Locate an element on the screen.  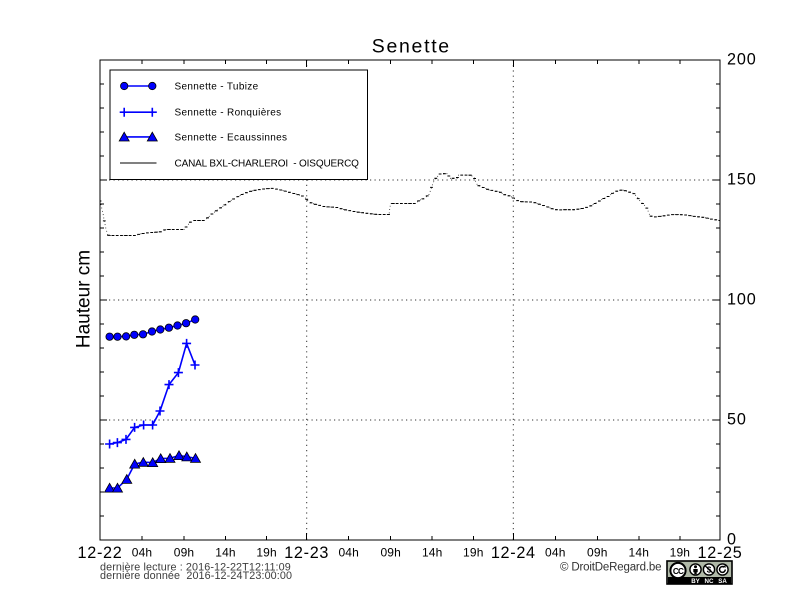
svg-text: CC is located at coordinates (678, 571).